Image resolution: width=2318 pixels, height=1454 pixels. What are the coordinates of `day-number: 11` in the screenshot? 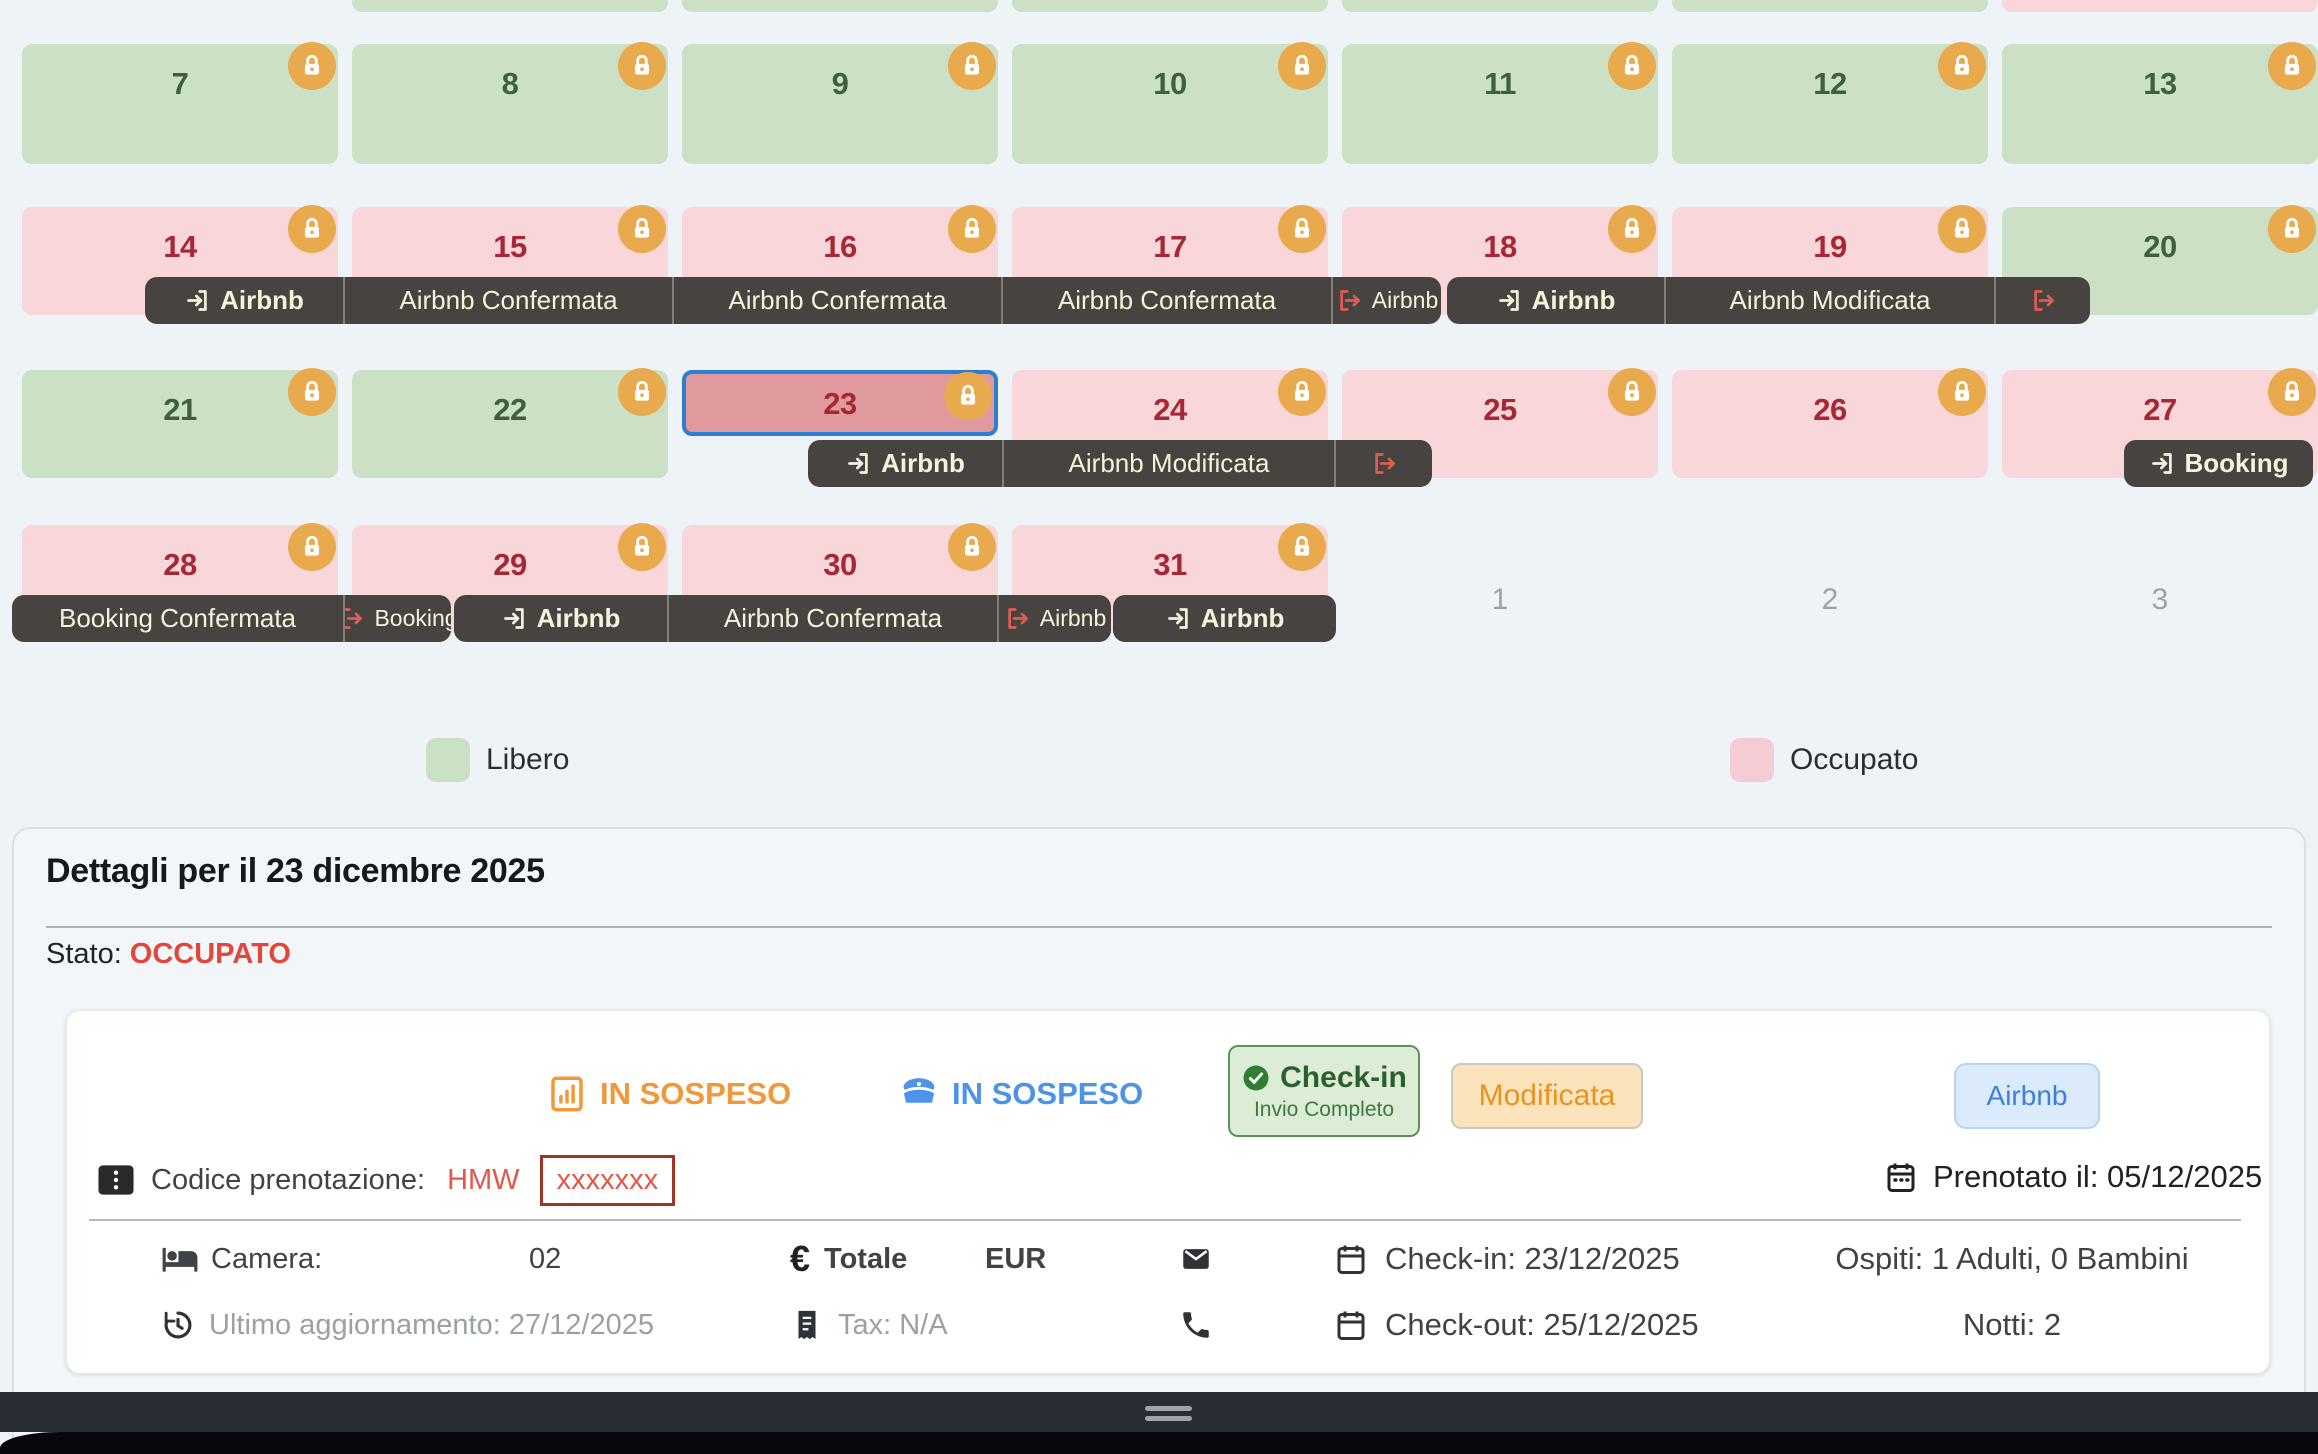 It's located at (1500, 83).